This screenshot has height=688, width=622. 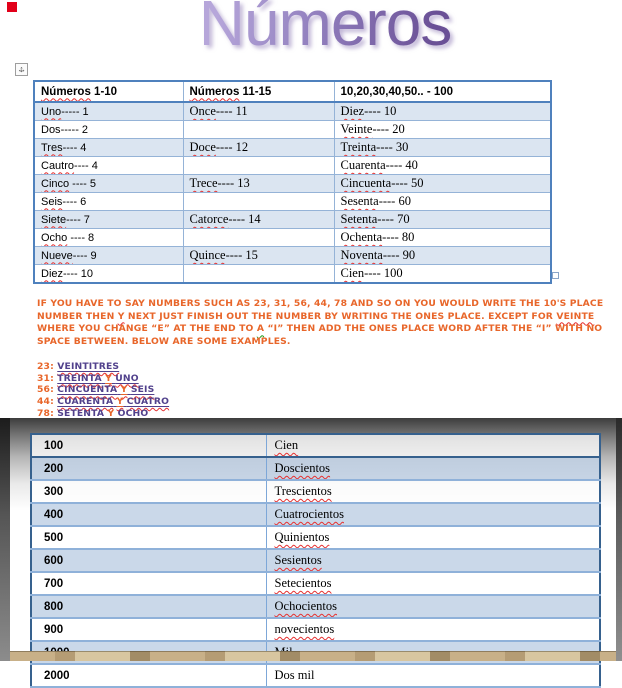 I want to click on table-cell: Ocho ---- 8, so click(x=108, y=237).